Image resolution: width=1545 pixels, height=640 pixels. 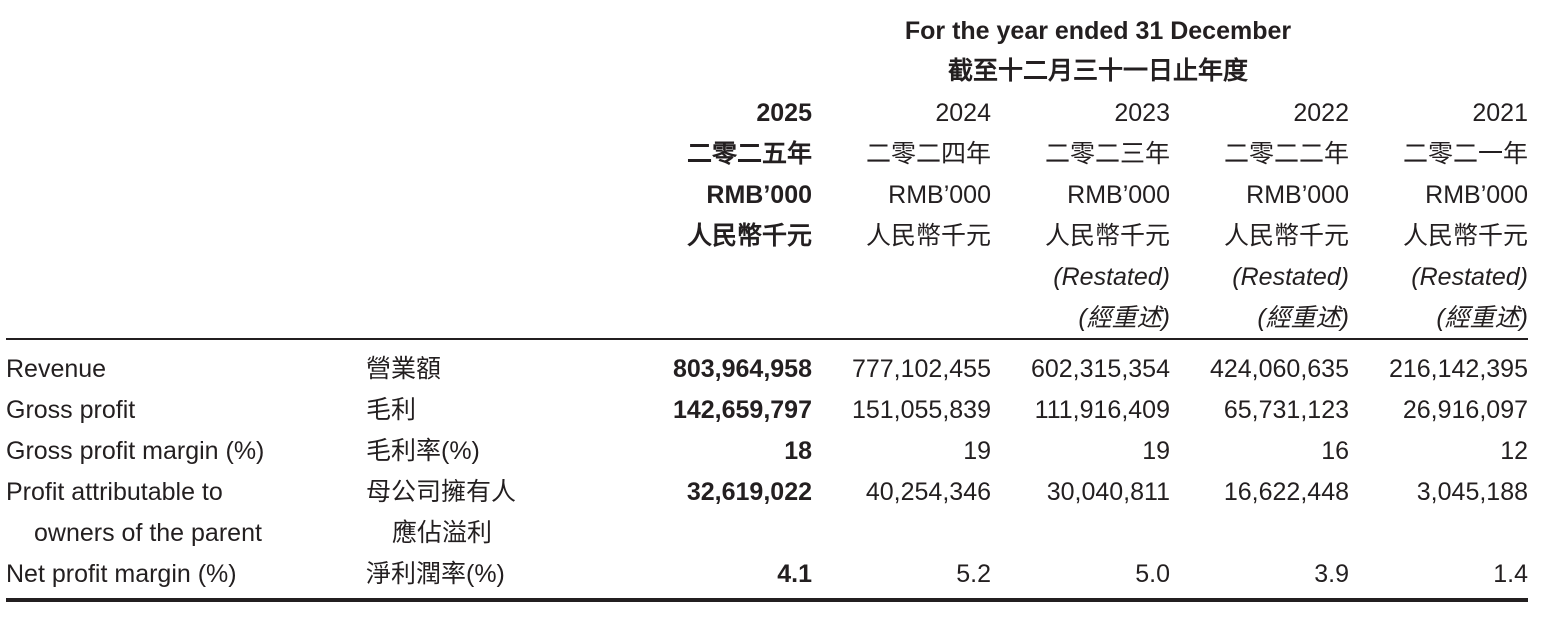 I want to click on col-unit-2025: RMB’000, so click(x=759, y=195).